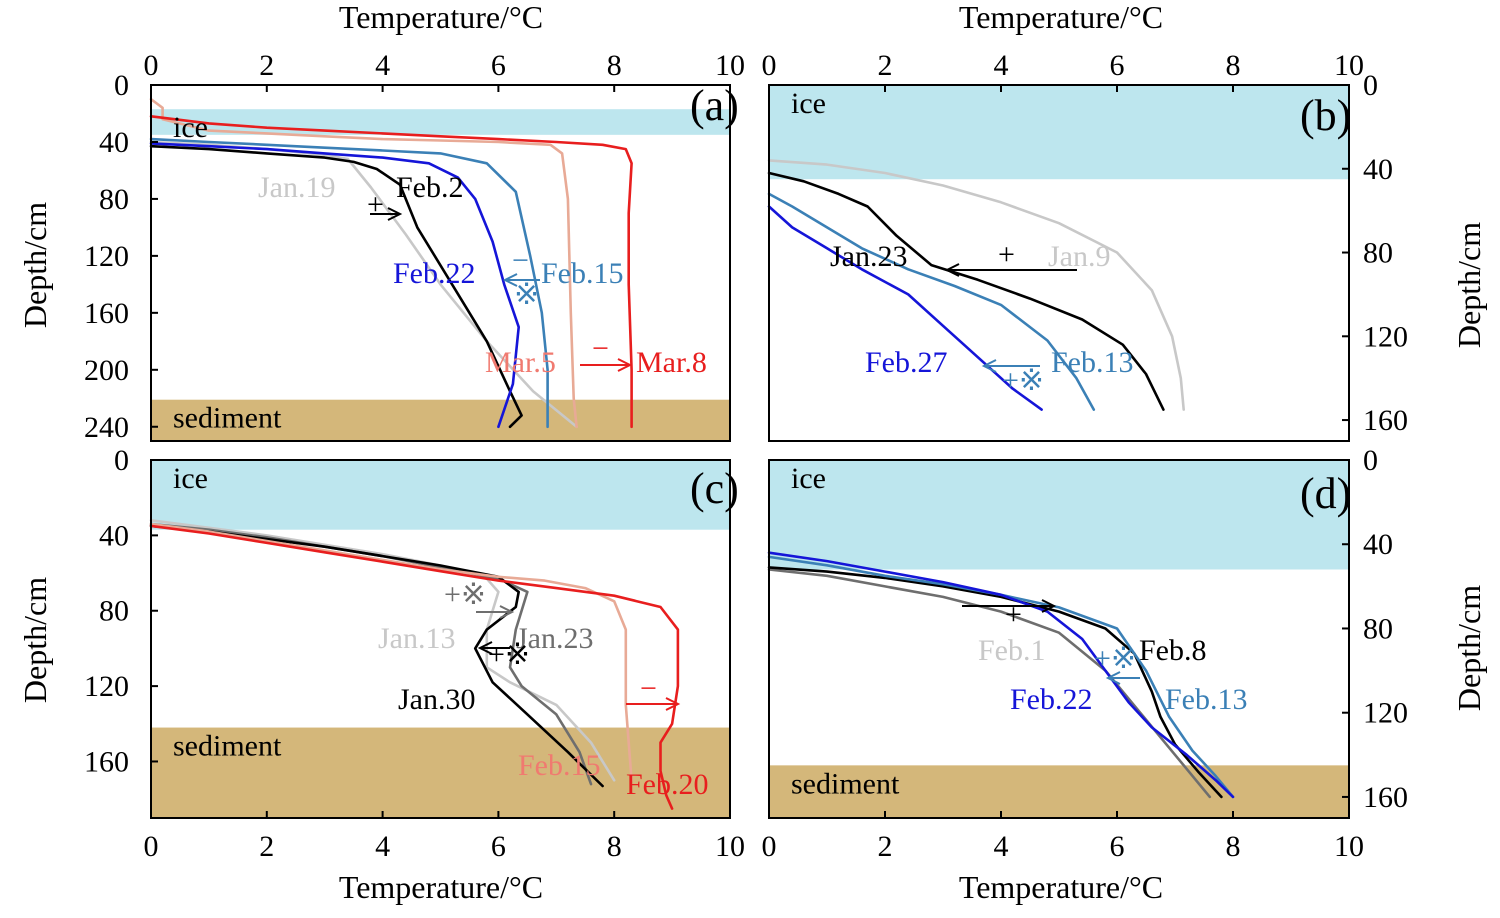 The width and height of the screenshot is (1500, 918). Describe the element at coordinates (1059, 132) in the screenshot. I see `panel-b-regions` at that location.